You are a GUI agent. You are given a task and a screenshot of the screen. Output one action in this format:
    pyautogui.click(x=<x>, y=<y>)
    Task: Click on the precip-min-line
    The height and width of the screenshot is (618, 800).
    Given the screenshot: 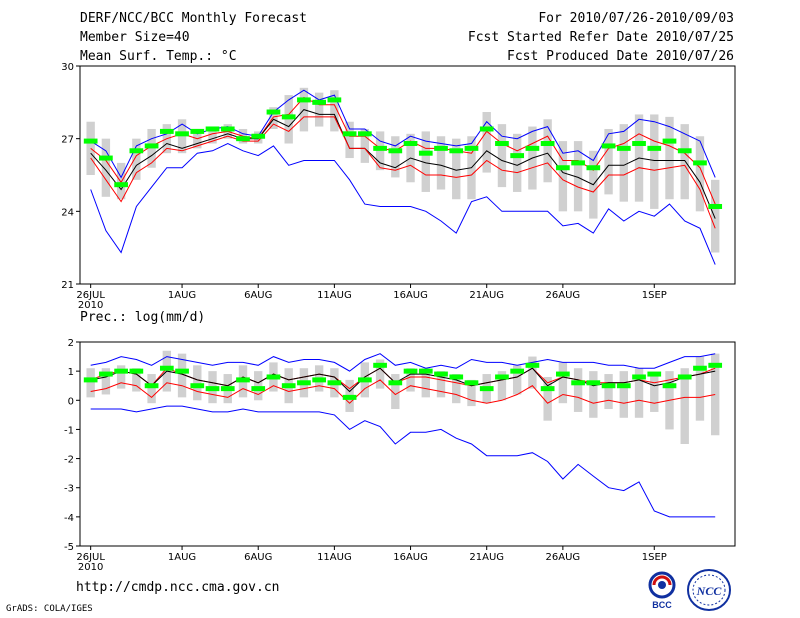 What is the action you would take?
    pyautogui.click(x=403, y=461)
    